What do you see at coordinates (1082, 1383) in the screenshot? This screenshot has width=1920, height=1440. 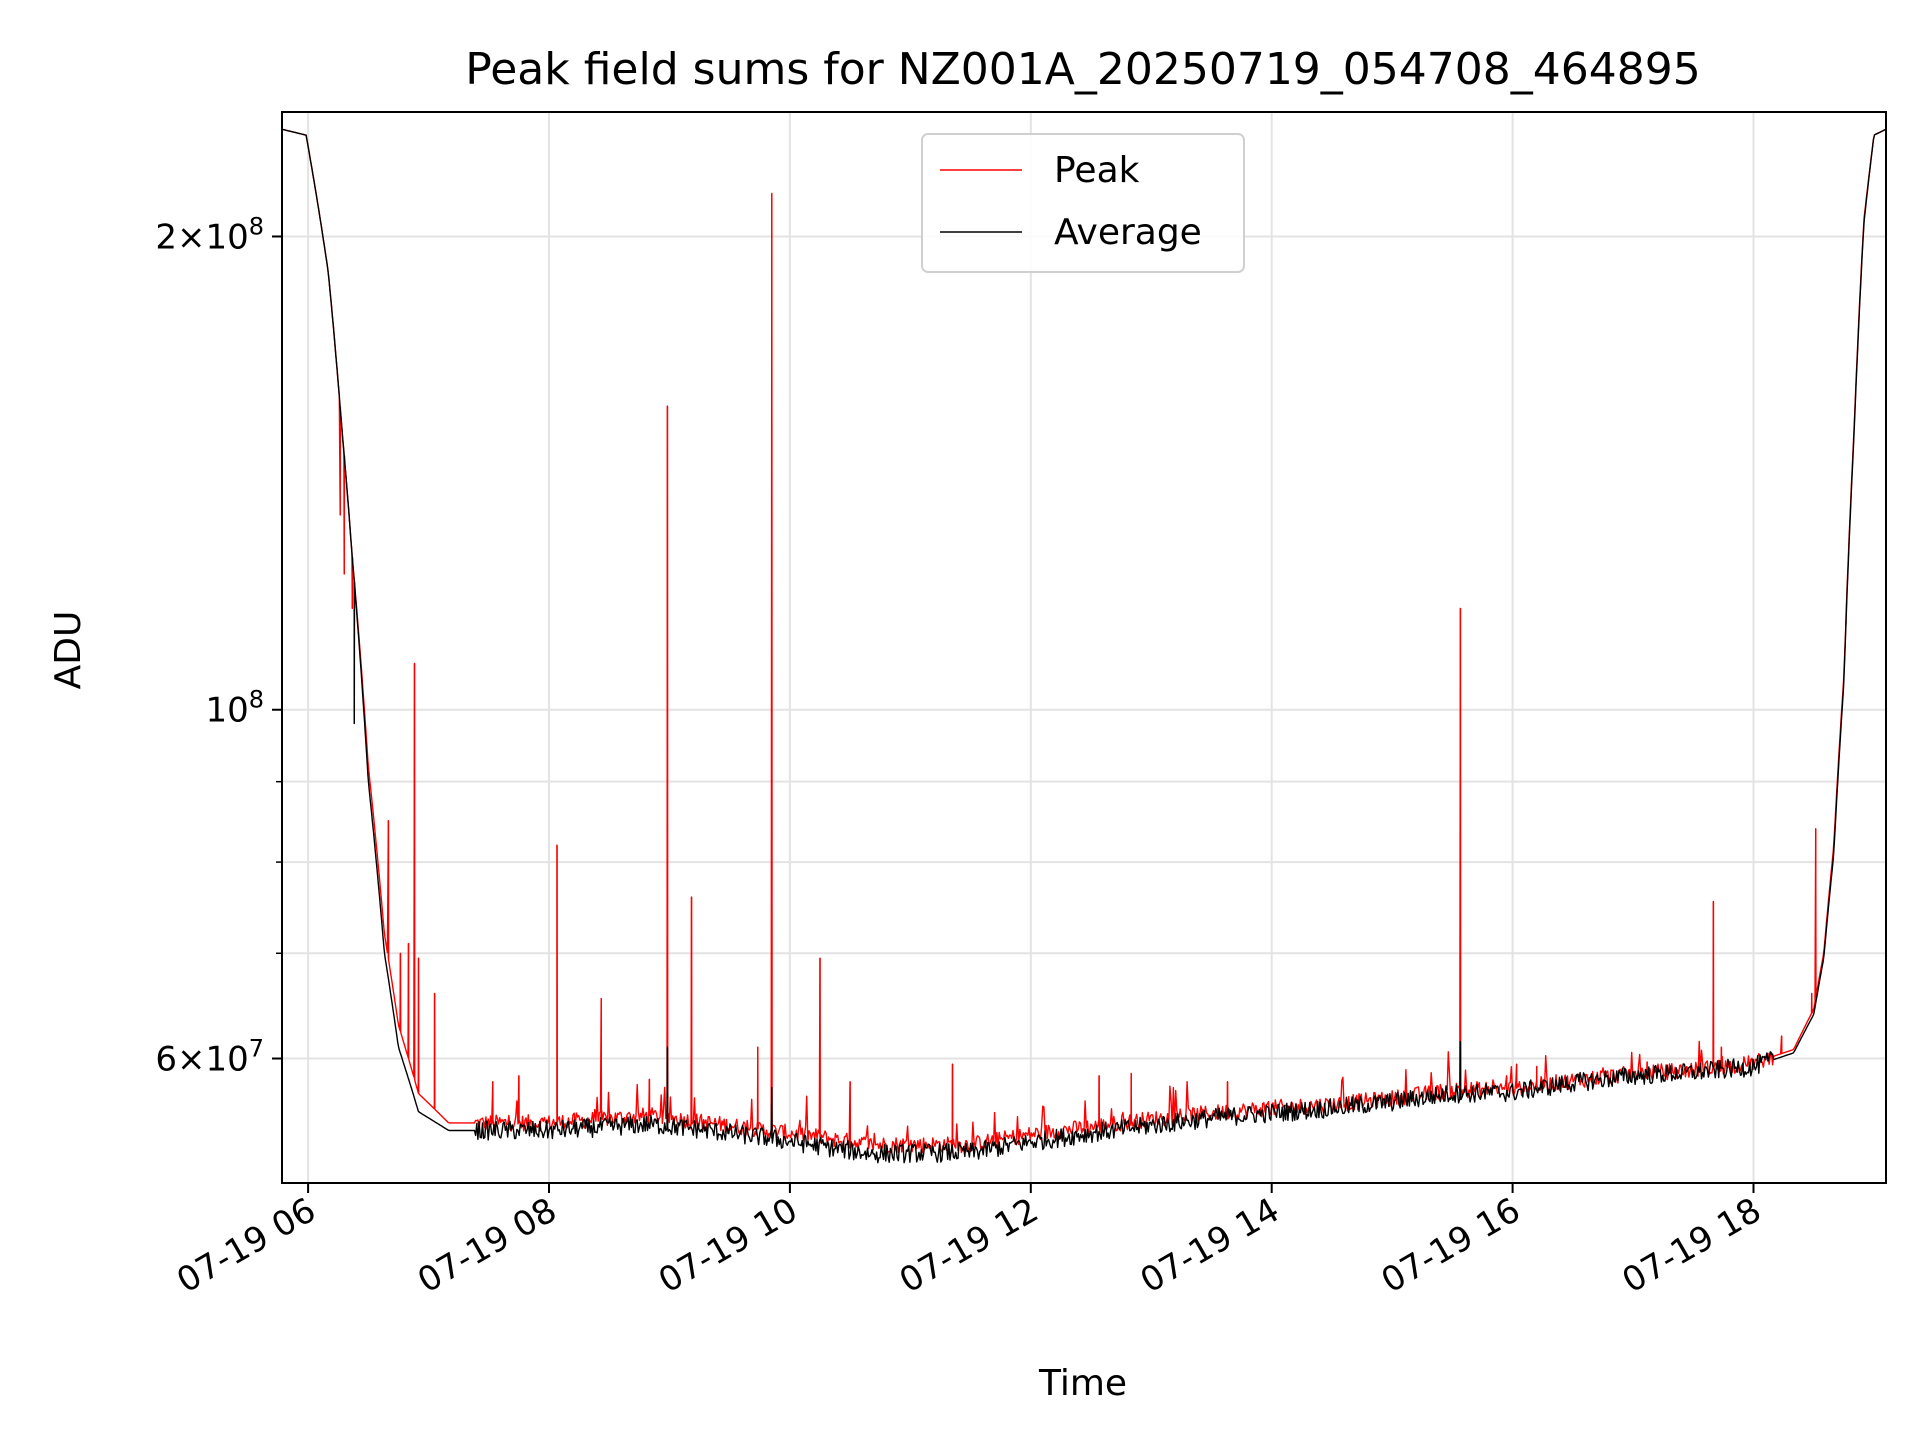 I see `x-axis-label: Time` at bounding box center [1082, 1383].